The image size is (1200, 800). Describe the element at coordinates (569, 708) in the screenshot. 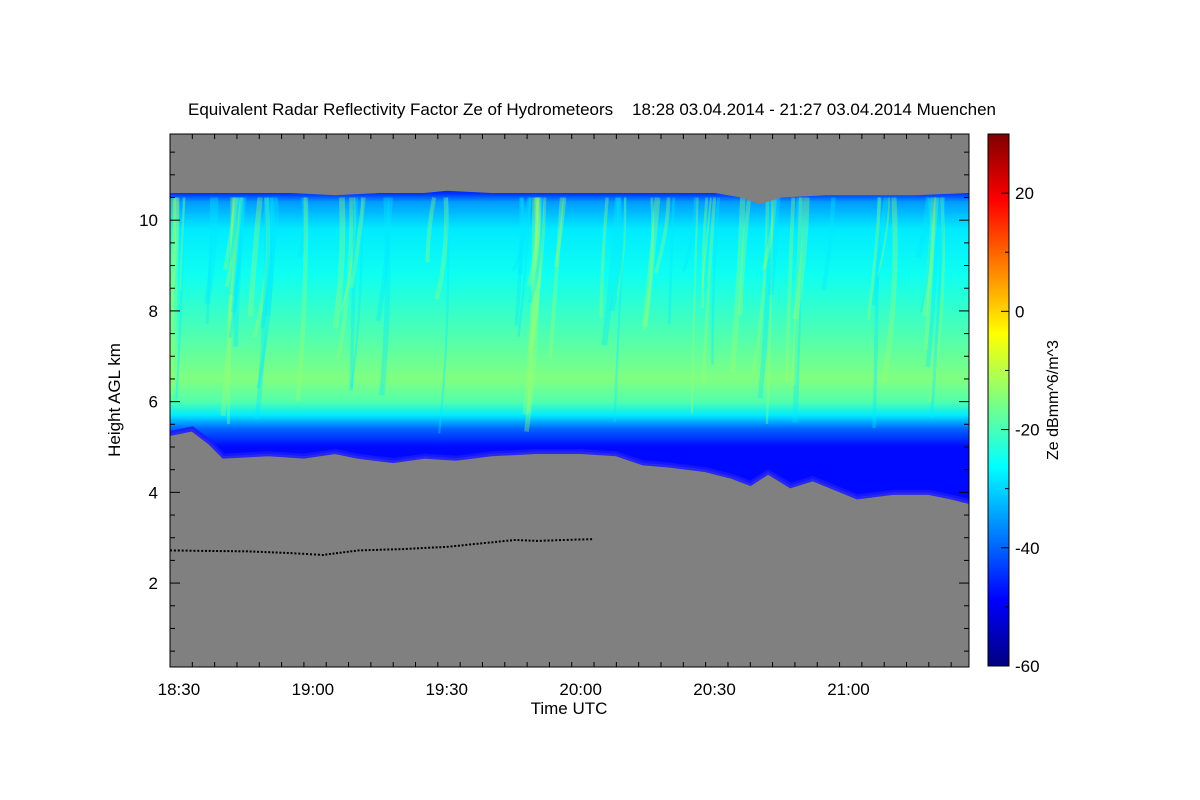

I see `x-axis-label: Time UTC` at that location.